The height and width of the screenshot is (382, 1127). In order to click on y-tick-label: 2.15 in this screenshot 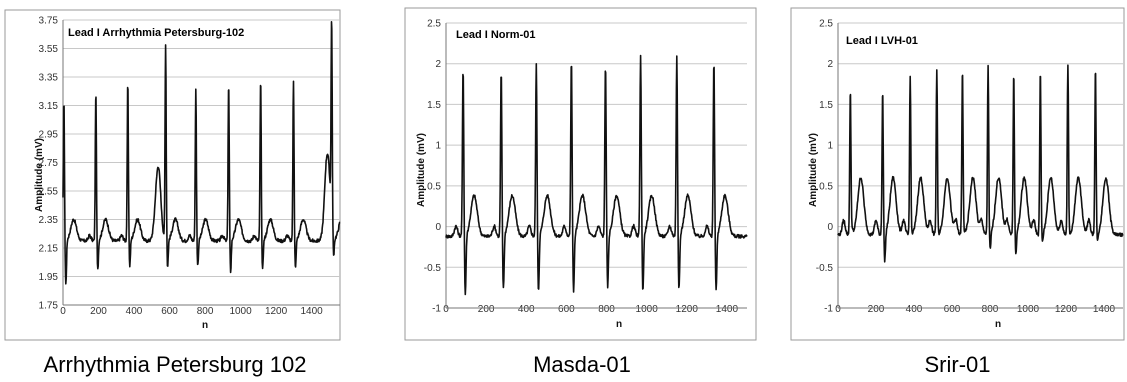, I will do `click(49, 249)`.